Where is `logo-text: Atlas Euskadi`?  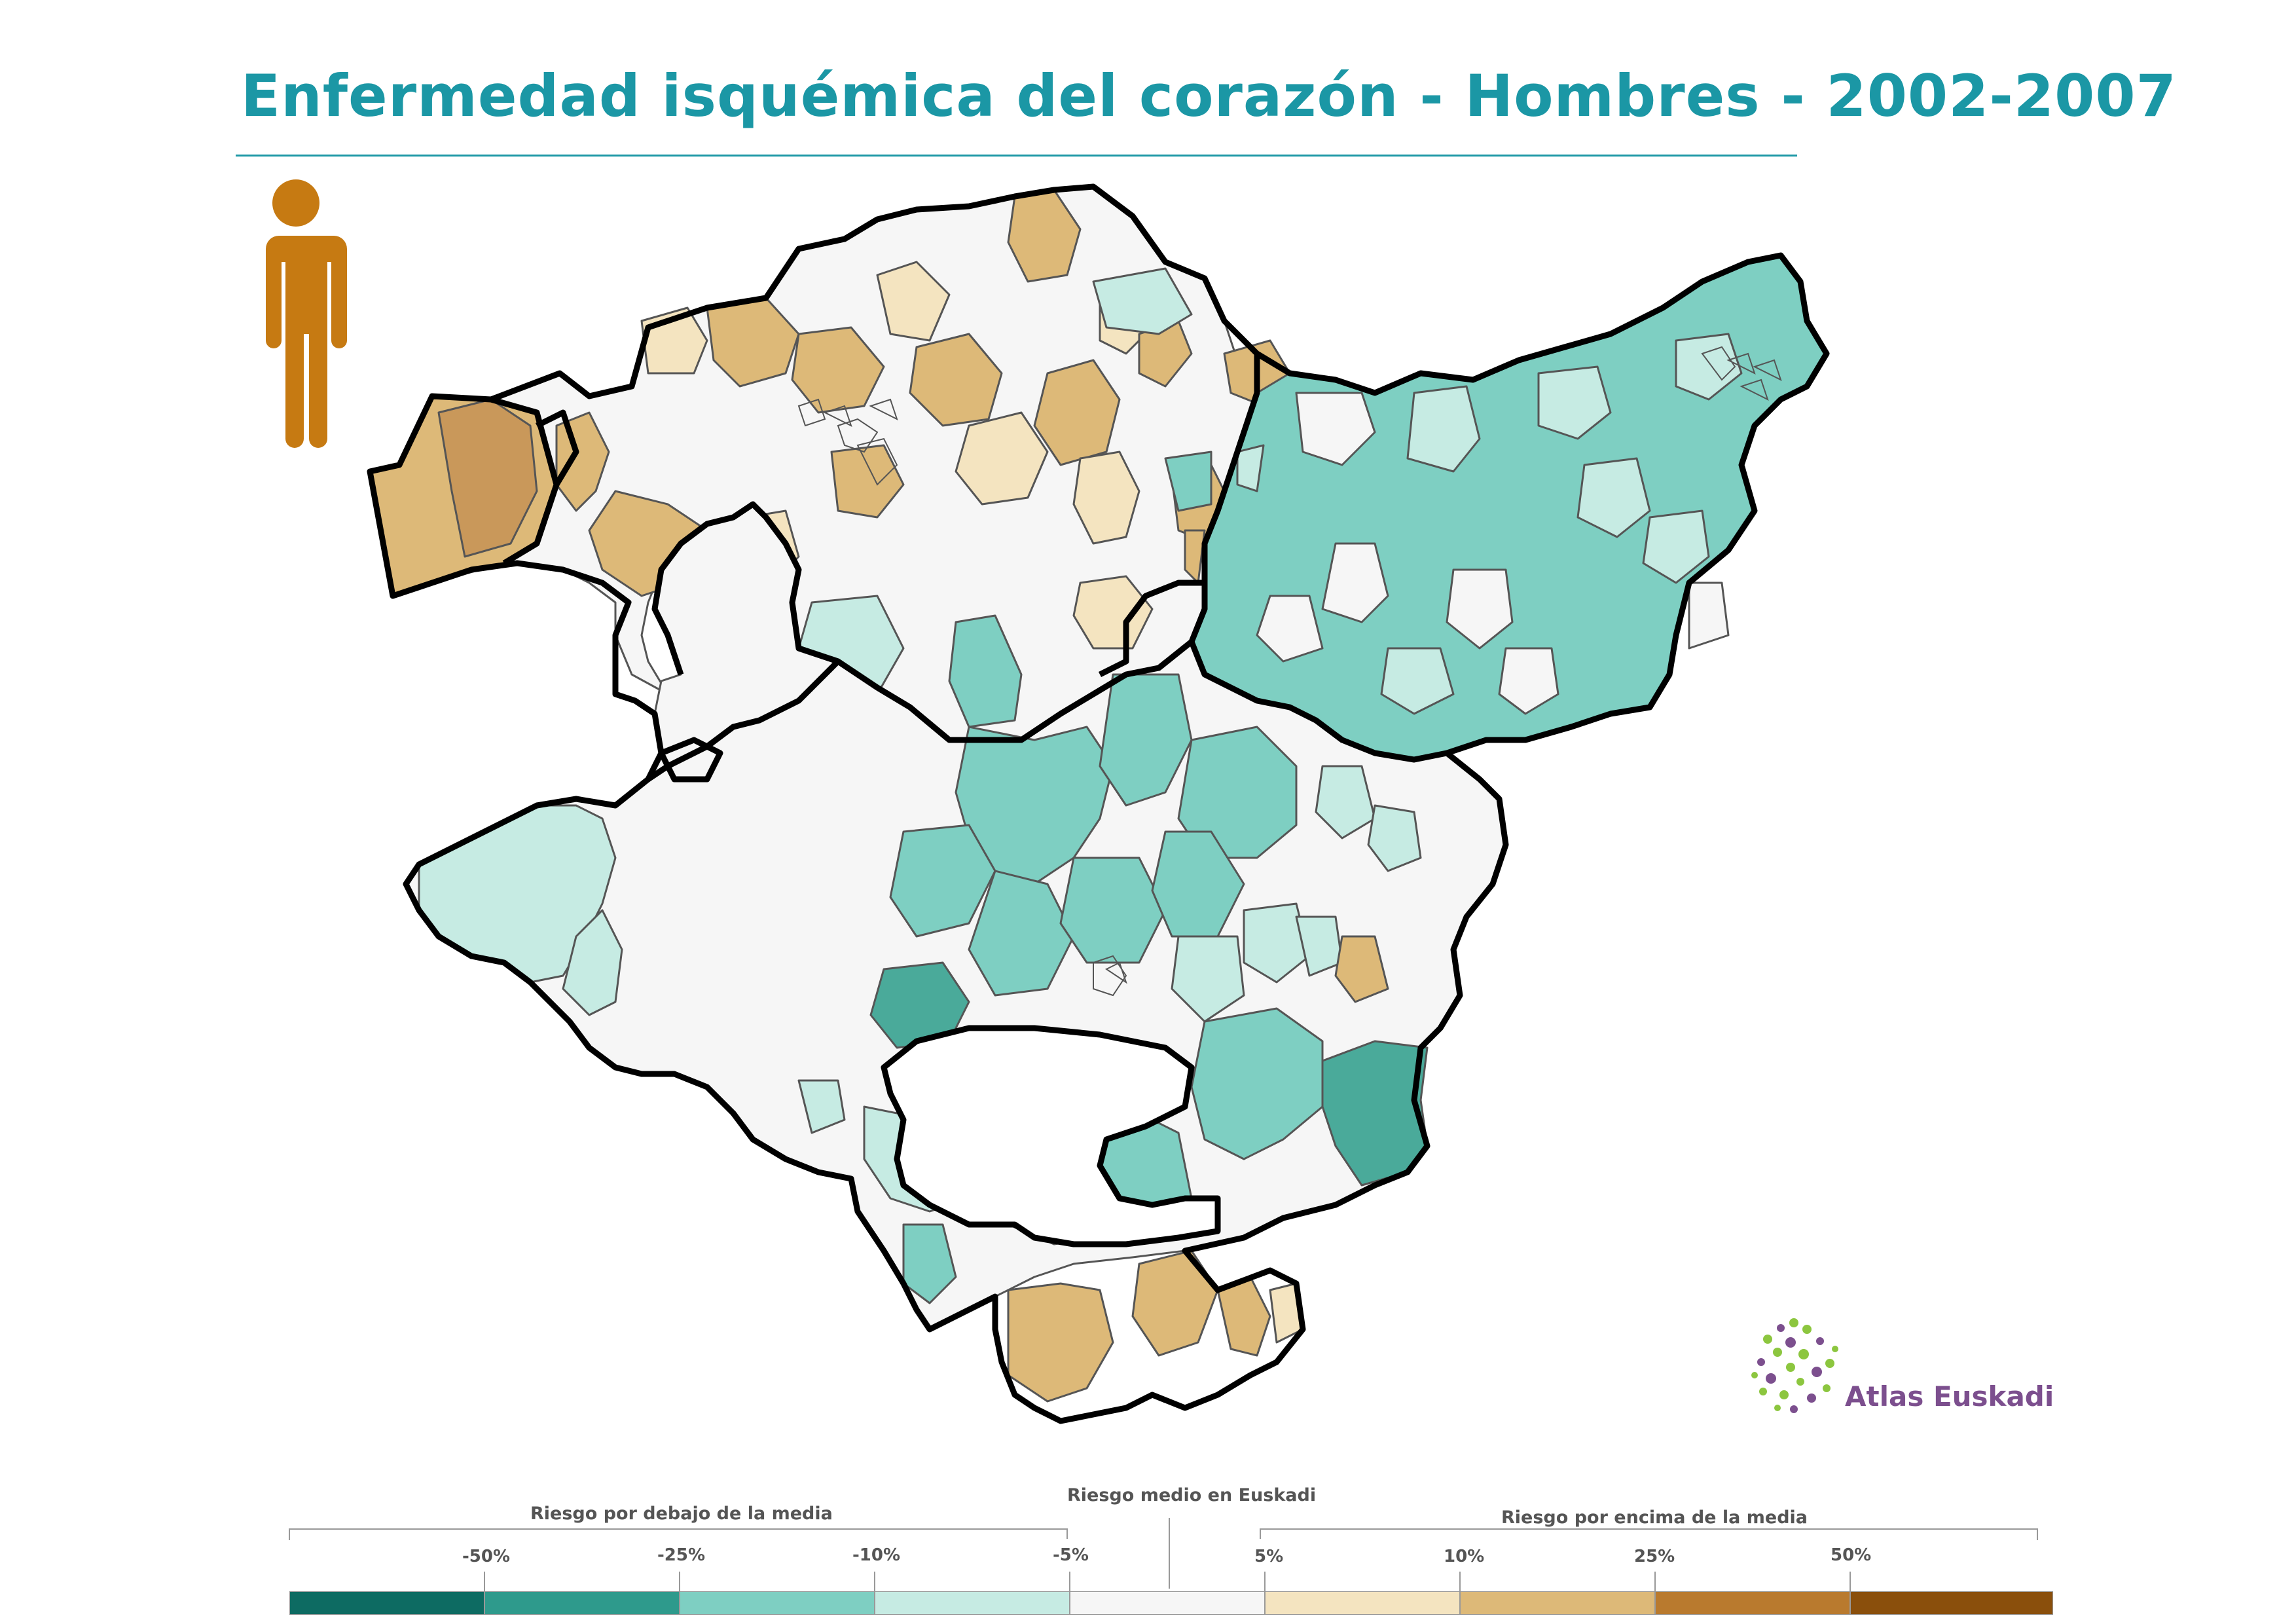
logo-text: Atlas Euskadi is located at coordinates (1949, 1396).